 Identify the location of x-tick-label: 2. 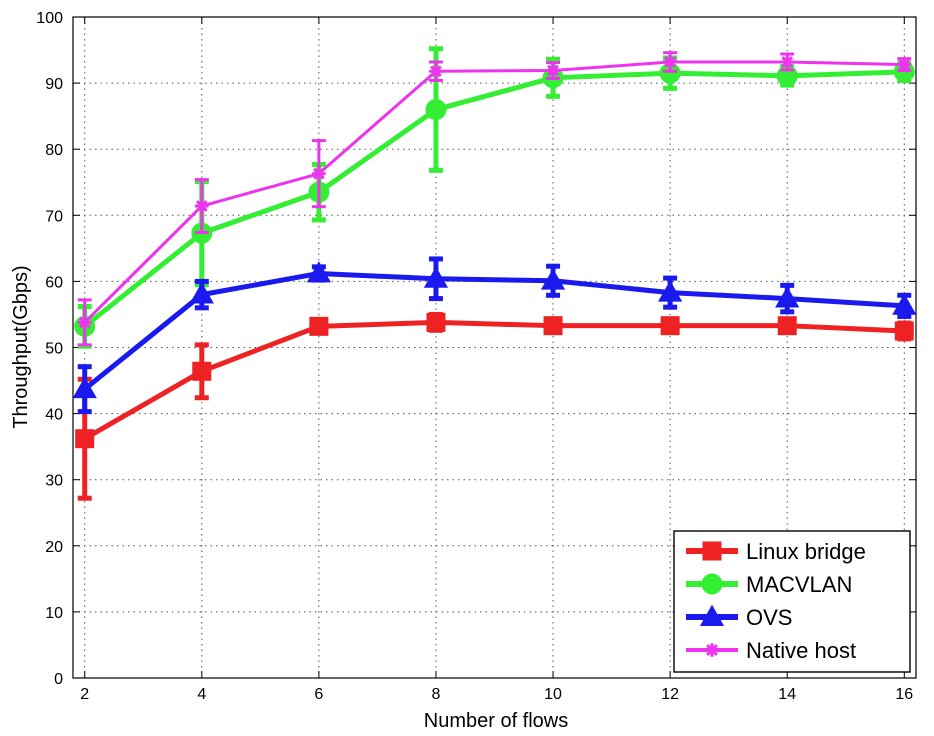
(84, 694).